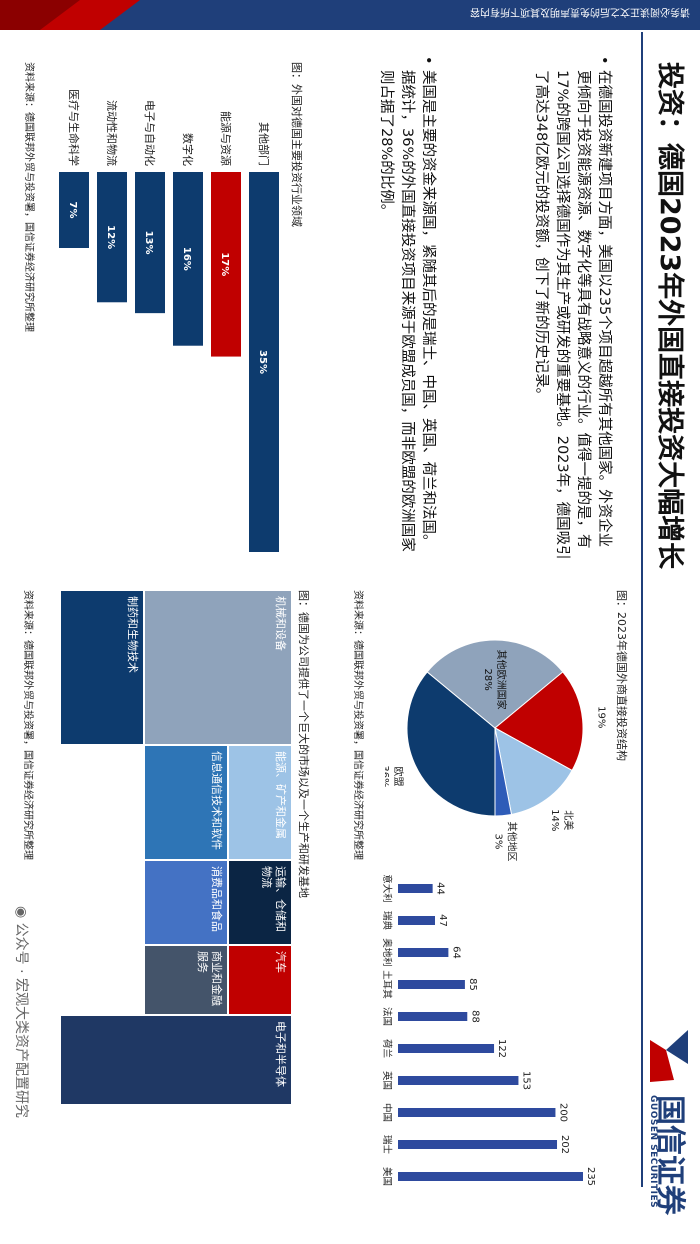 Image resolution: width=700 pixels, height=1244 pixels. I want to click on country-value-label: 200, so click(562, 1112).